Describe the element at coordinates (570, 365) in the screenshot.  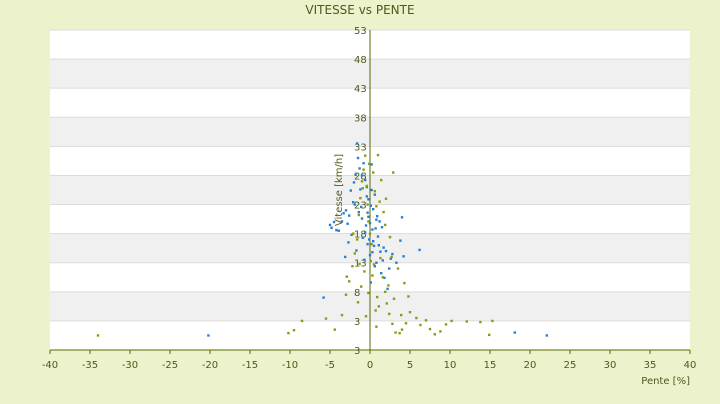
I see `x-tick-label: 25` at that location.